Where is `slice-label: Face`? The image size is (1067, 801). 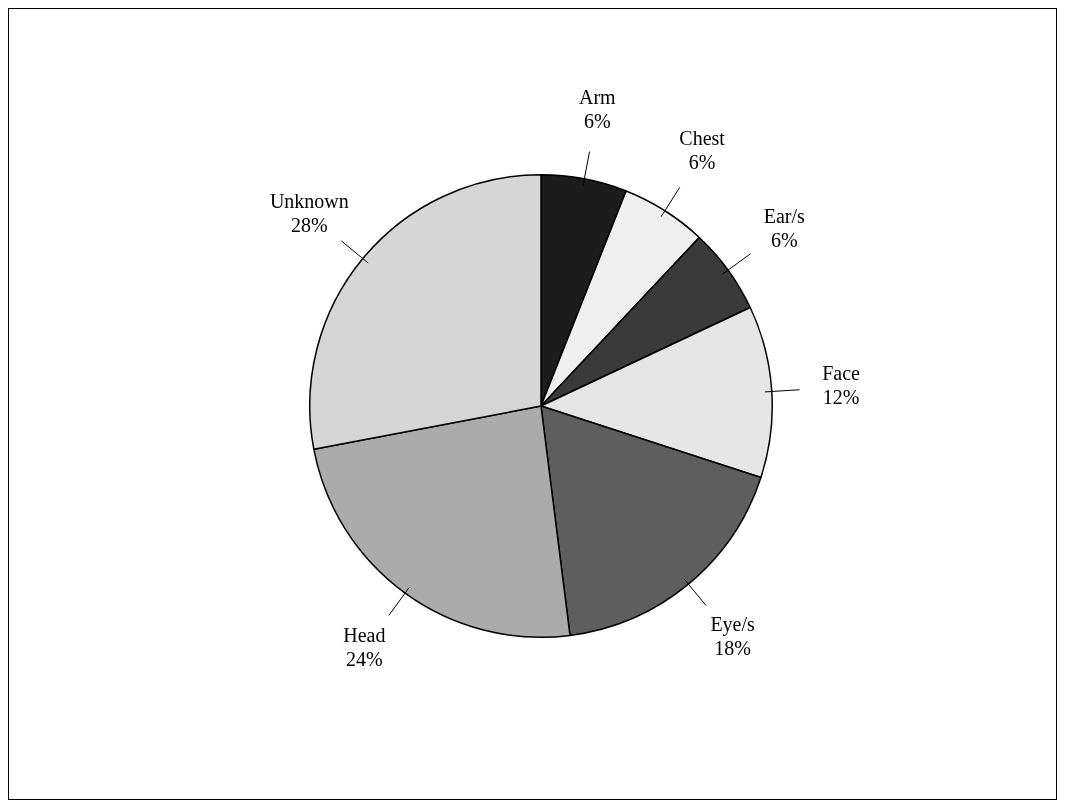 slice-label: Face is located at coordinates (841, 373).